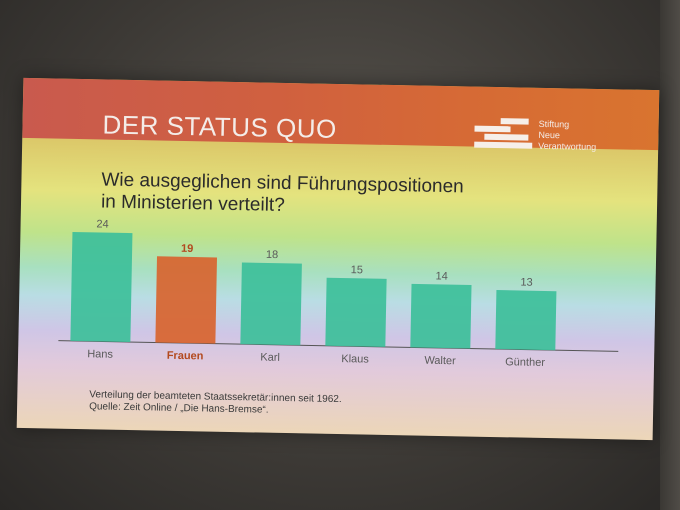 Image resolution: width=680 pixels, height=510 pixels. I want to click on bar-karl, so click(271, 304).